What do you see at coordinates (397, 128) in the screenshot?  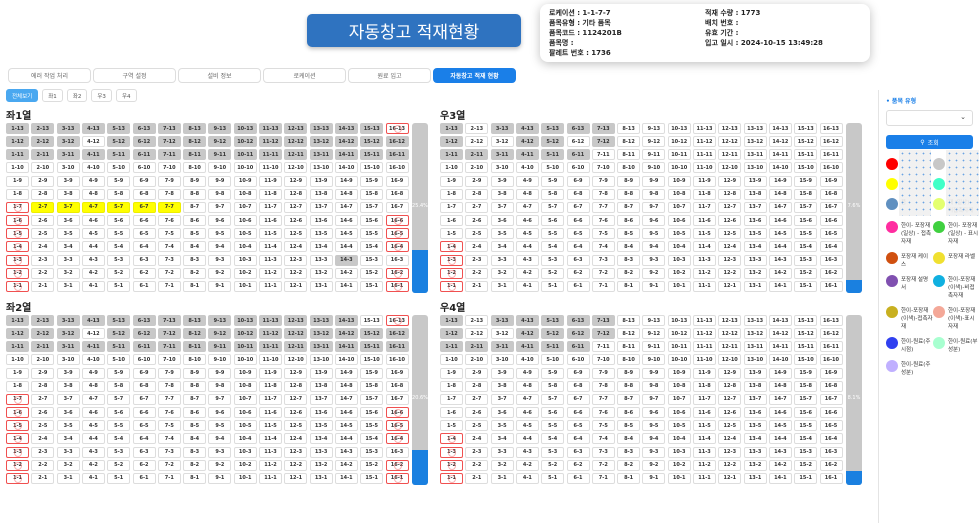 I see `location-cell: 16-13` at bounding box center [397, 128].